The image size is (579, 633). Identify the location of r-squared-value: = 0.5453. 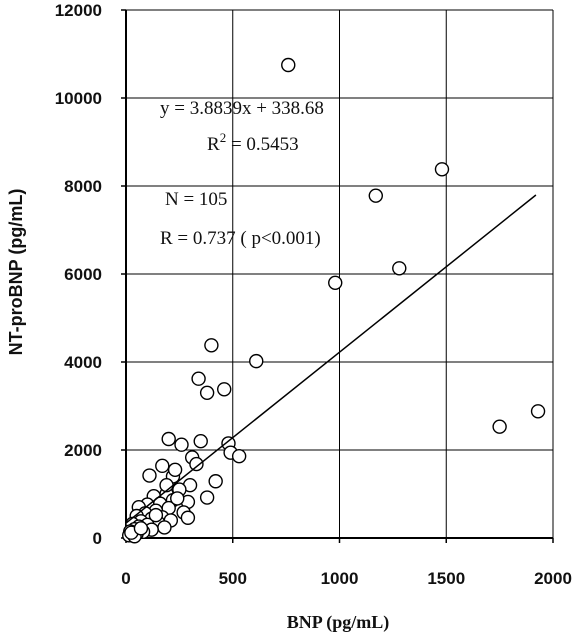
(262, 144).